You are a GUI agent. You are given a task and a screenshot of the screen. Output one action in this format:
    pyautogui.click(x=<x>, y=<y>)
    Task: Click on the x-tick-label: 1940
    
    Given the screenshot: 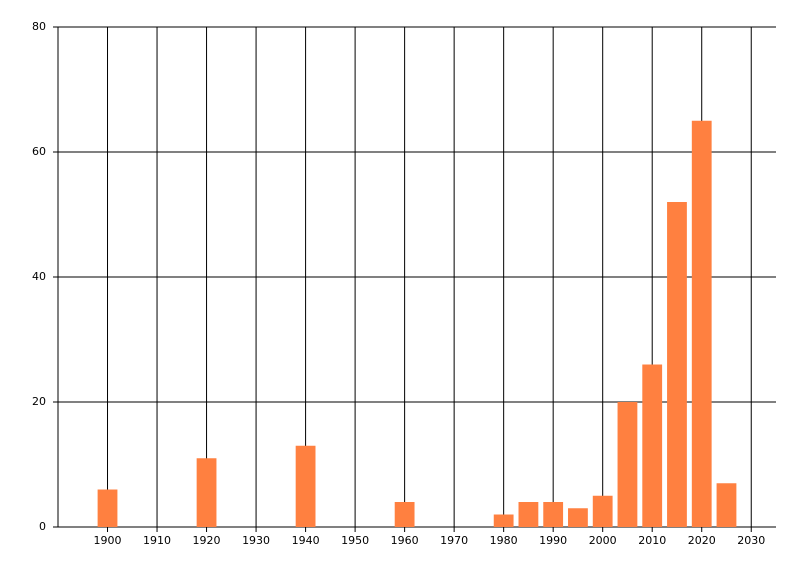 What is the action you would take?
    pyautogui.click(x=306, y=540)
    